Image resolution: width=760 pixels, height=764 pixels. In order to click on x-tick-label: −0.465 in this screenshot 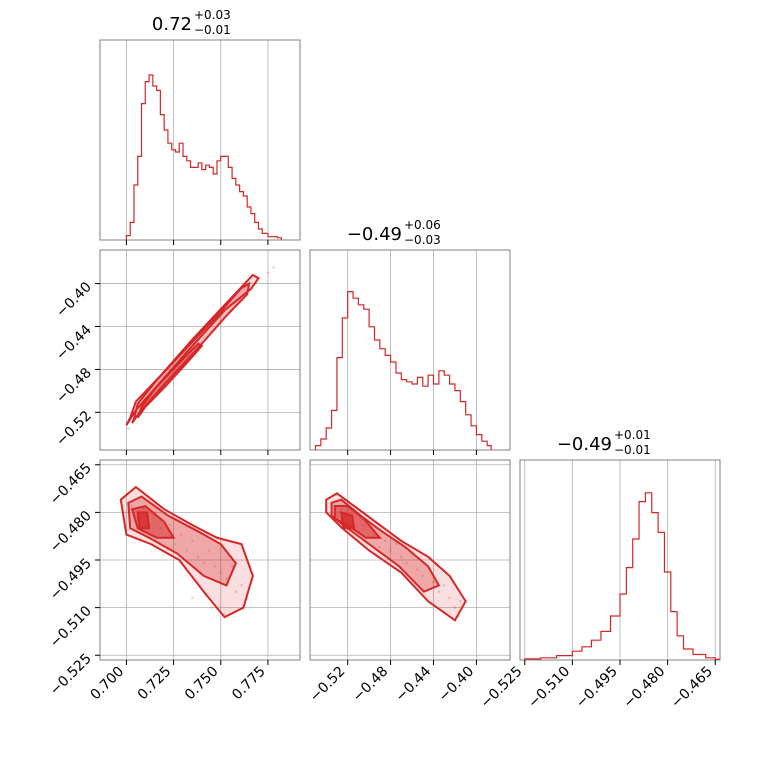, I will do `click(692, 688)`.